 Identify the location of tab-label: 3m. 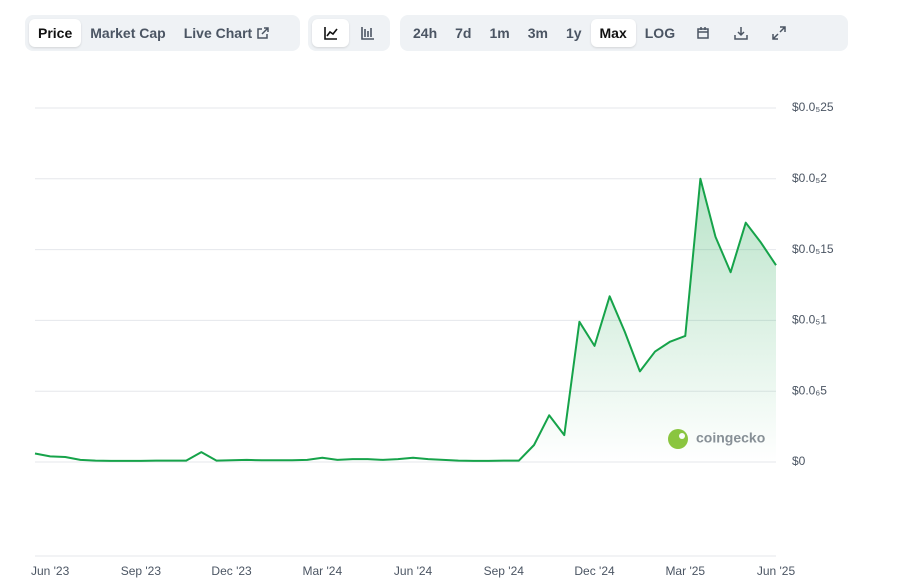
(537, 33).